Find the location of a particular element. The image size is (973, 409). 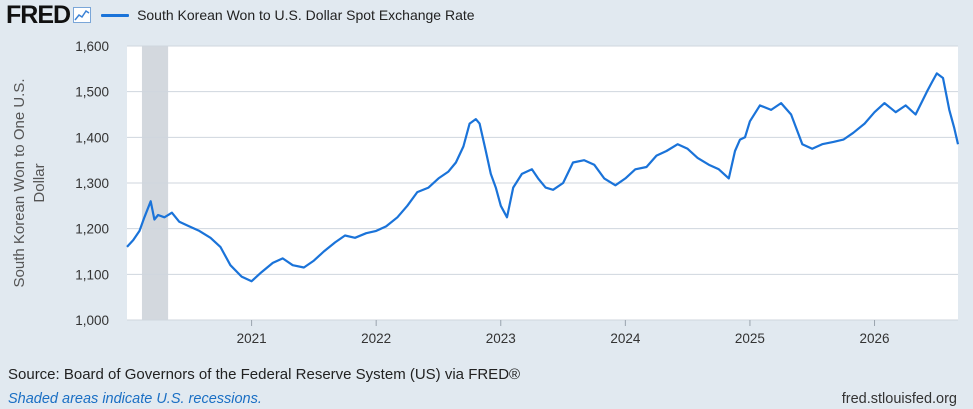

y-tick-label: 1,400 is located at coordinates (92, 137).